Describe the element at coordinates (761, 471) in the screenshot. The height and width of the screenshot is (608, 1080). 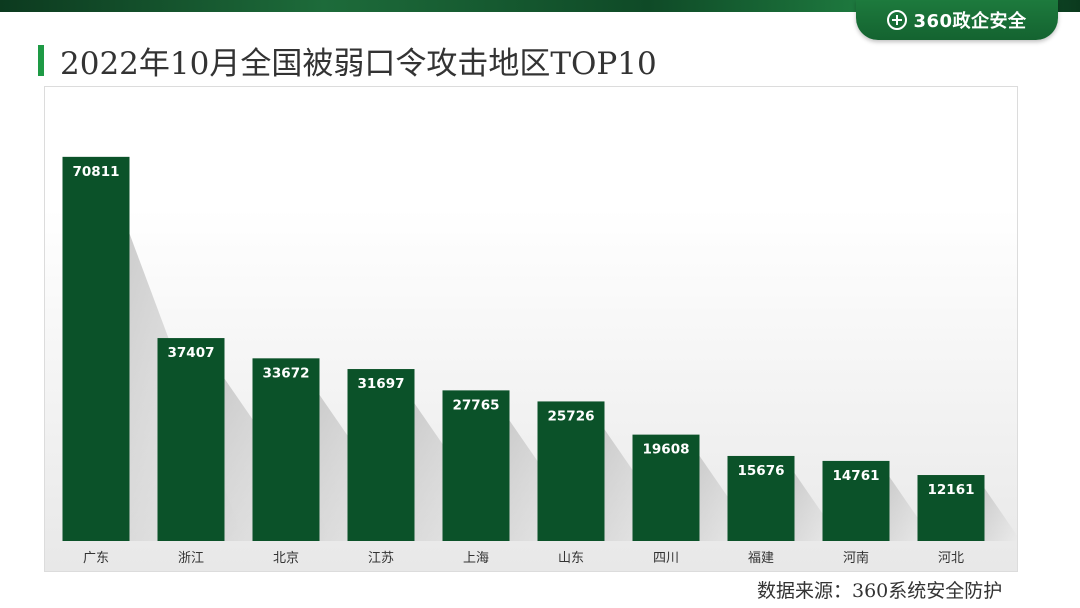
I see `bar-value-label: 15676` at that location.